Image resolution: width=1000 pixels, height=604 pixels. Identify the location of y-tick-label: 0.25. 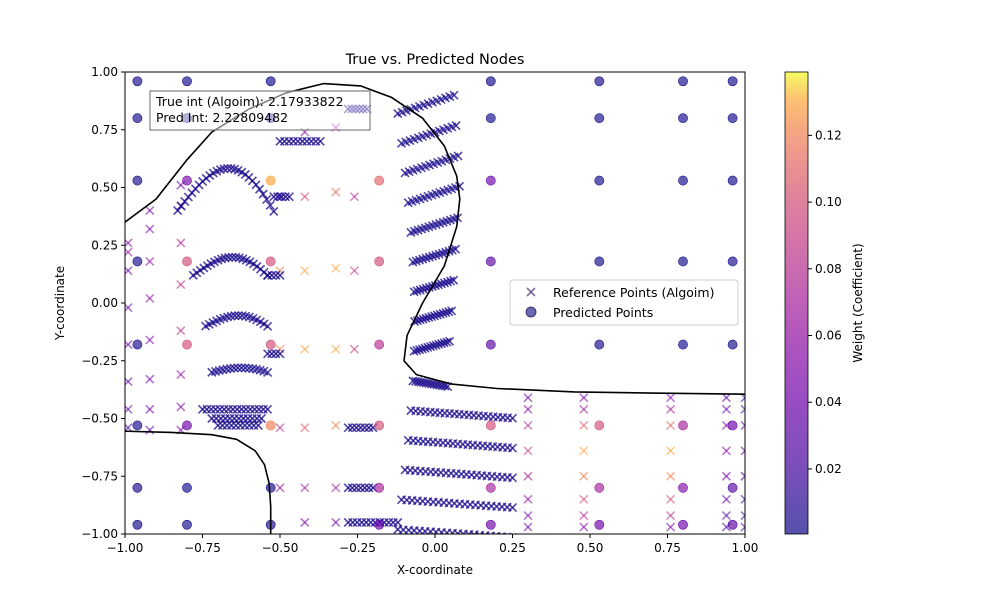
(104, 245).